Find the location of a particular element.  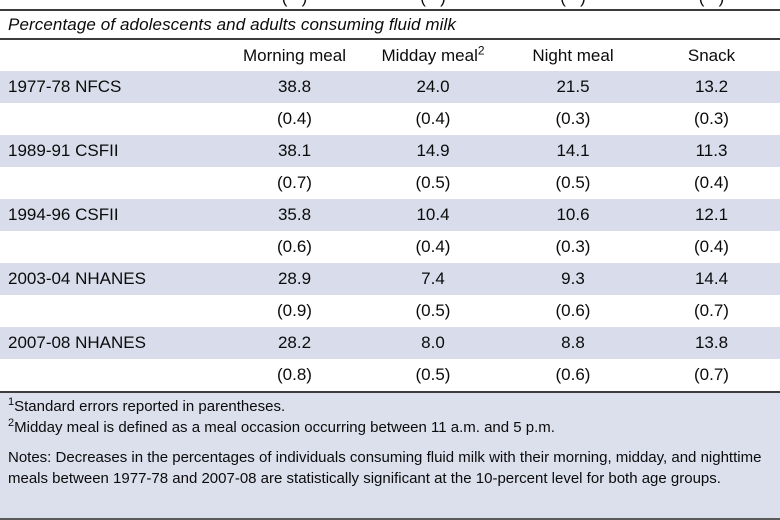

value-cell: 10.4 is located at coordinates (433, 214).